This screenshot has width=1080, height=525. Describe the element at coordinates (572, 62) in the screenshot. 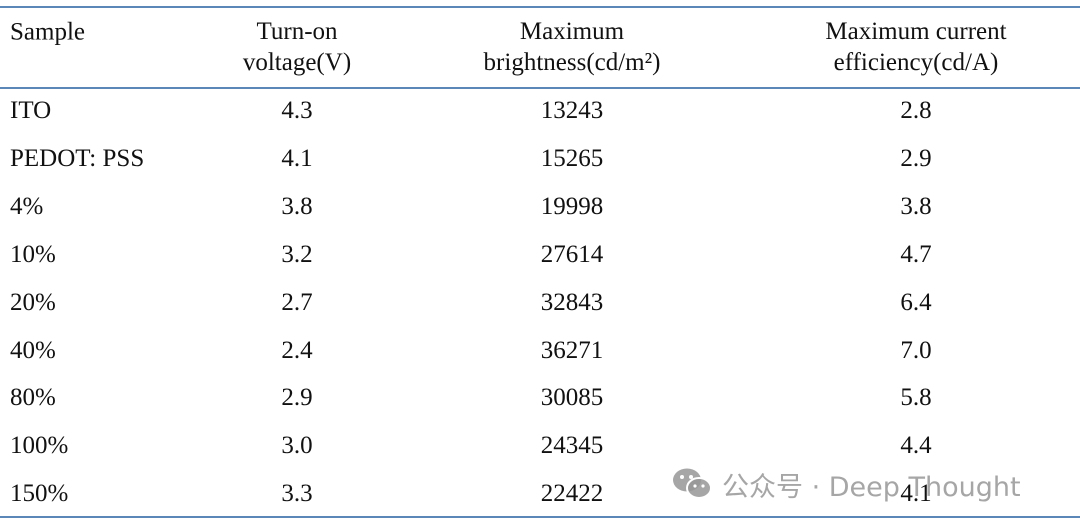

I see `header-line: brightness(cd/m²)` at that location.